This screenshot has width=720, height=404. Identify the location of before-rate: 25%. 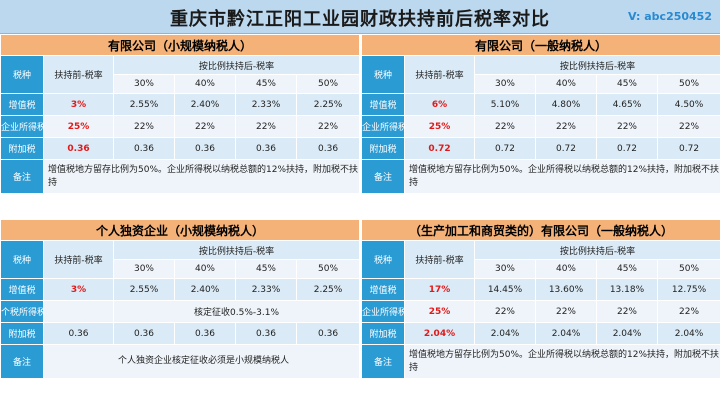
(439, 126).